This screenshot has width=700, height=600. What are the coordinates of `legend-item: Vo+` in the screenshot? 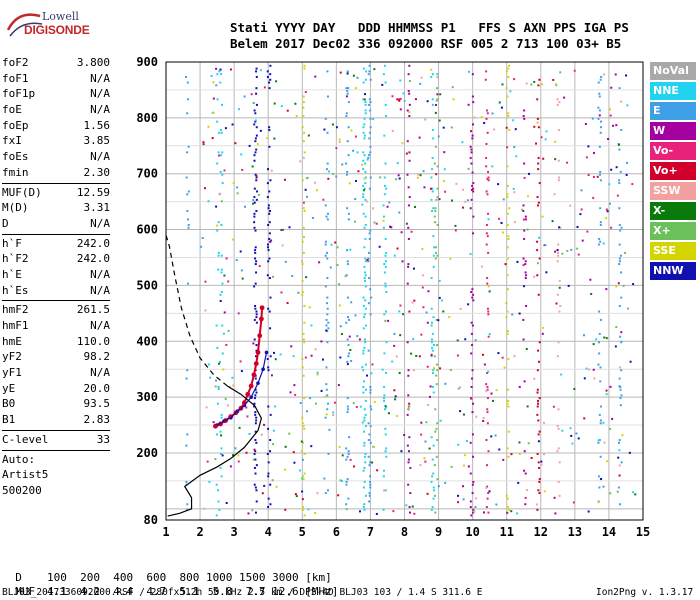 It's located at (673, 171).